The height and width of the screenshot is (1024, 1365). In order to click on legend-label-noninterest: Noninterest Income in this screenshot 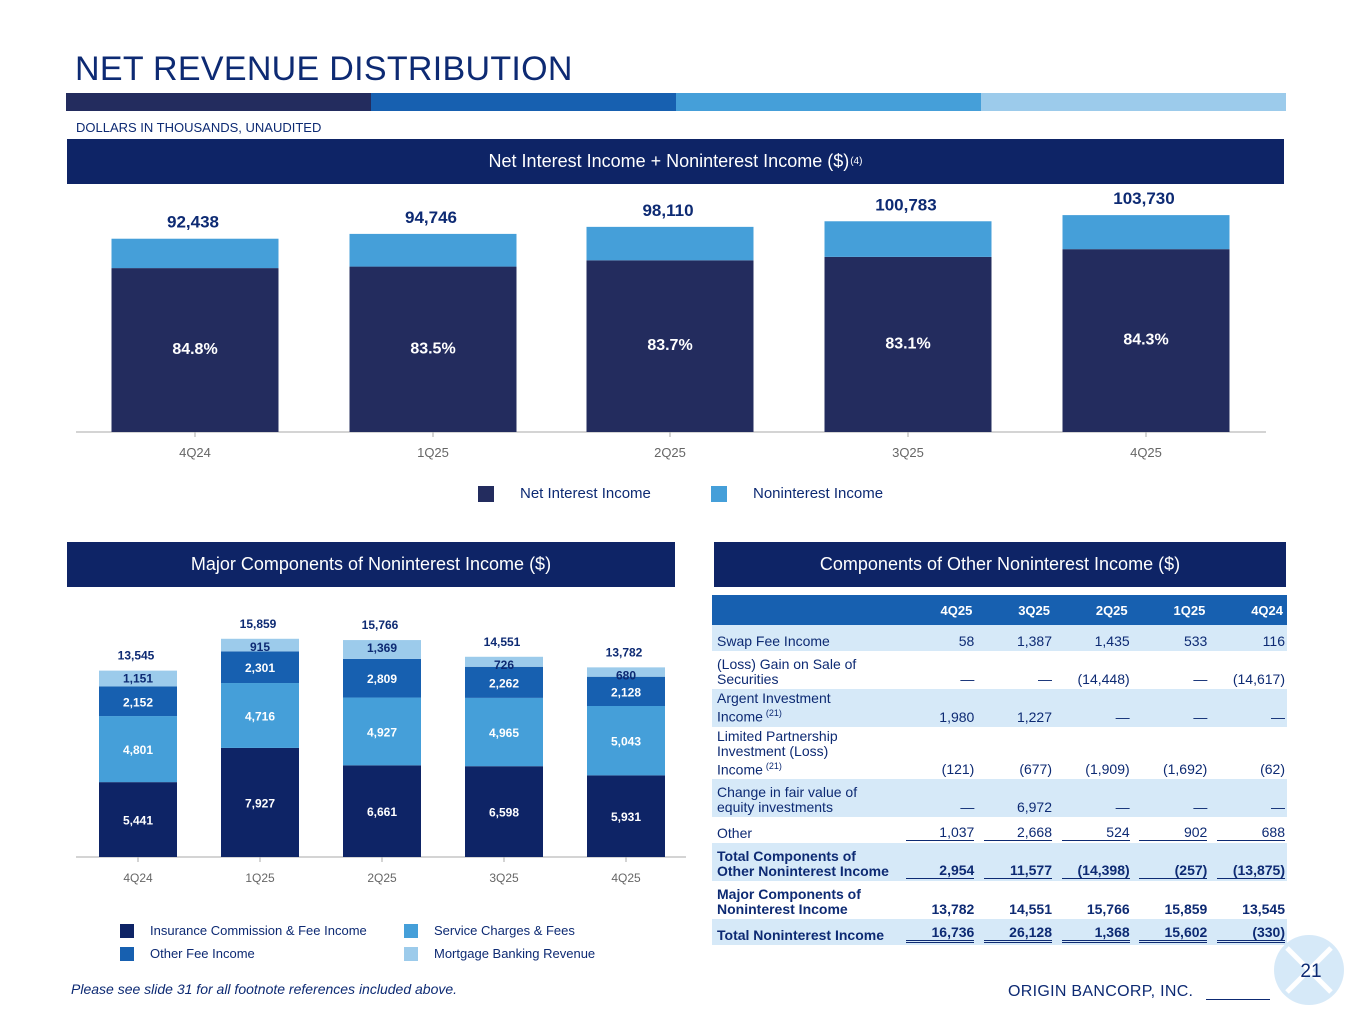, I will do `click(818, 493)`.